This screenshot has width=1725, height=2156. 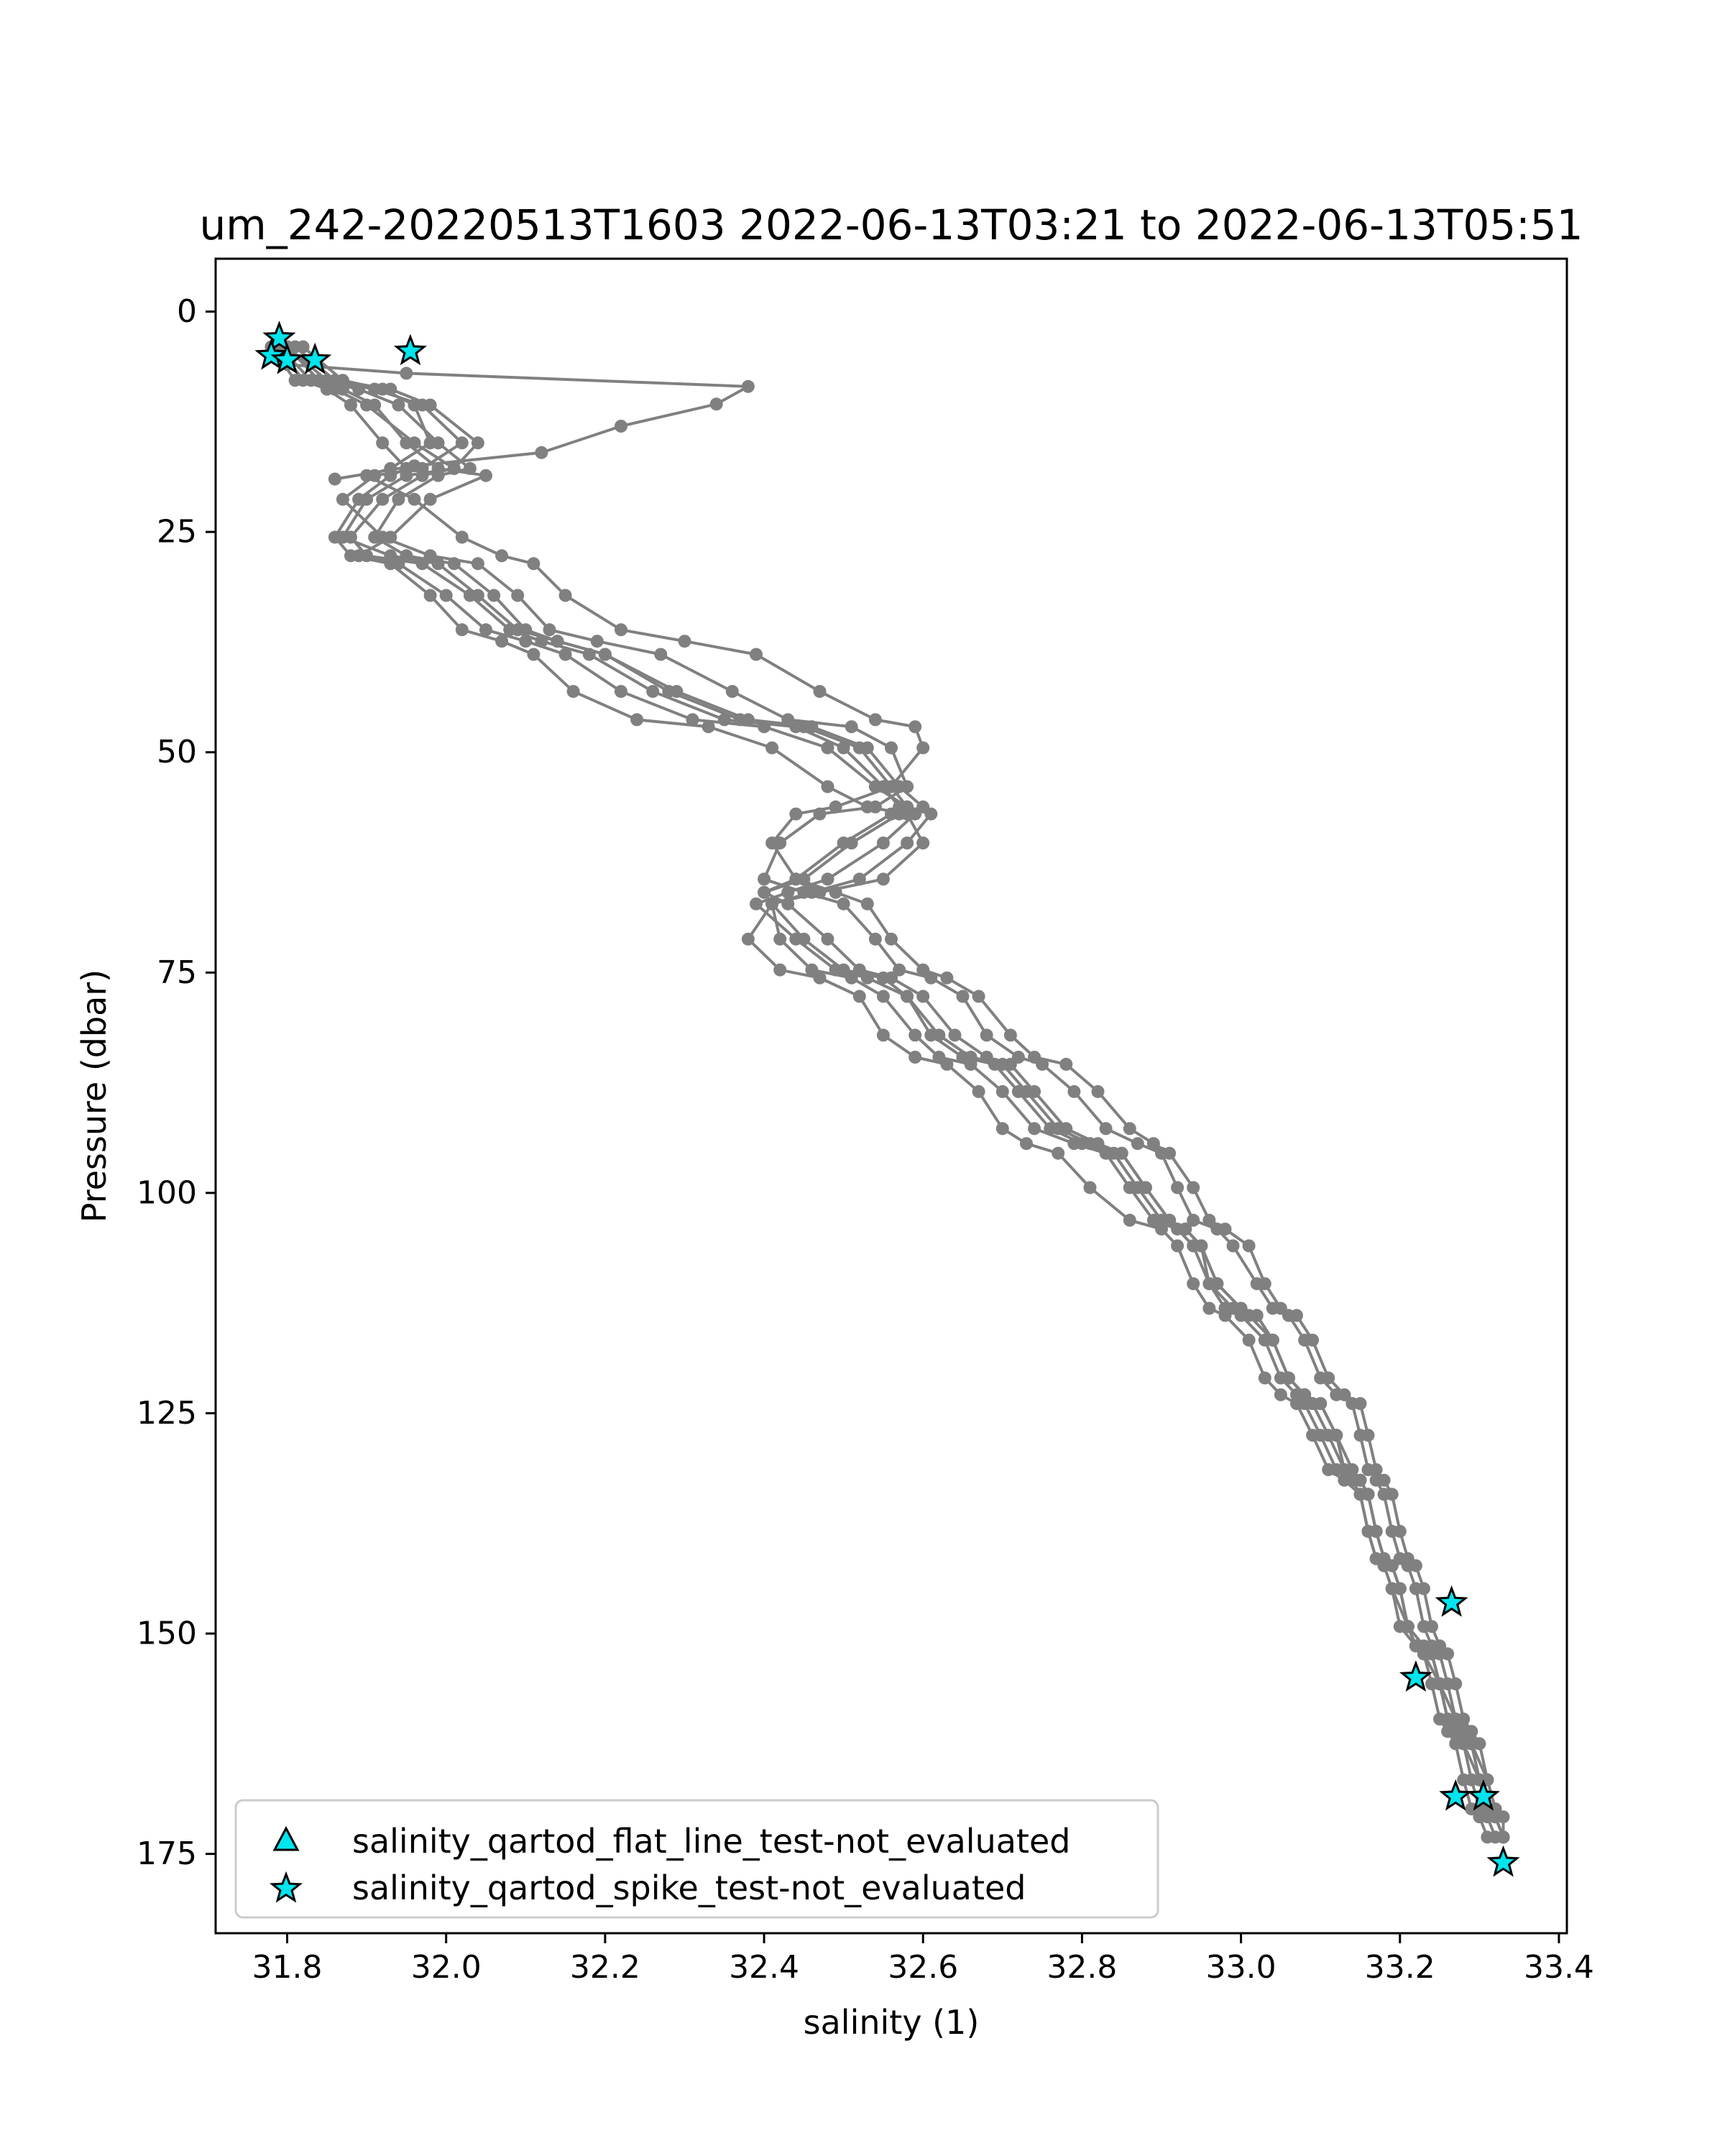 I want to click on x-tick-label: 33.2, so click(x=1400, y=1967).